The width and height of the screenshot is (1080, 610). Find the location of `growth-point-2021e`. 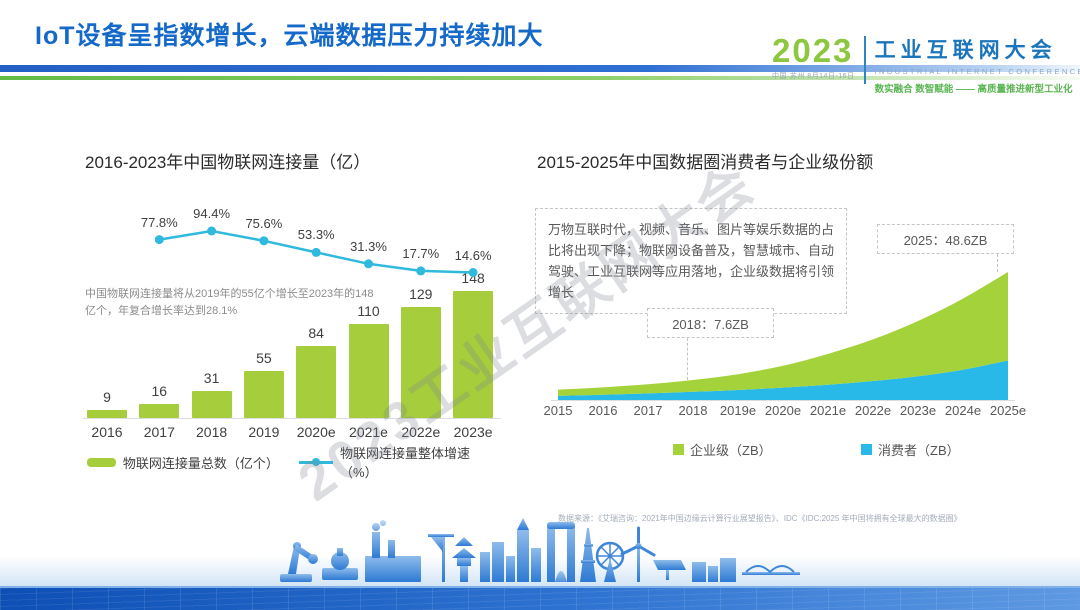

growth-point-2021e is located at coordinates (368, 264).